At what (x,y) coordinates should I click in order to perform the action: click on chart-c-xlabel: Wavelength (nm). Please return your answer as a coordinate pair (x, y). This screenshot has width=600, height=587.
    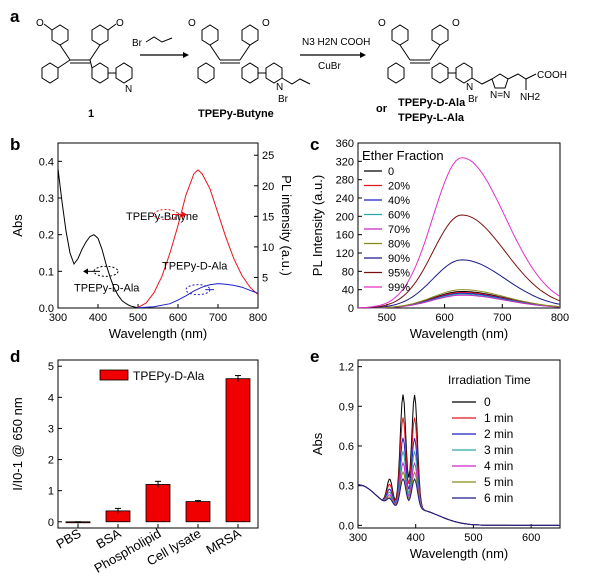
    Looking at the image, I should click on (459, 333).